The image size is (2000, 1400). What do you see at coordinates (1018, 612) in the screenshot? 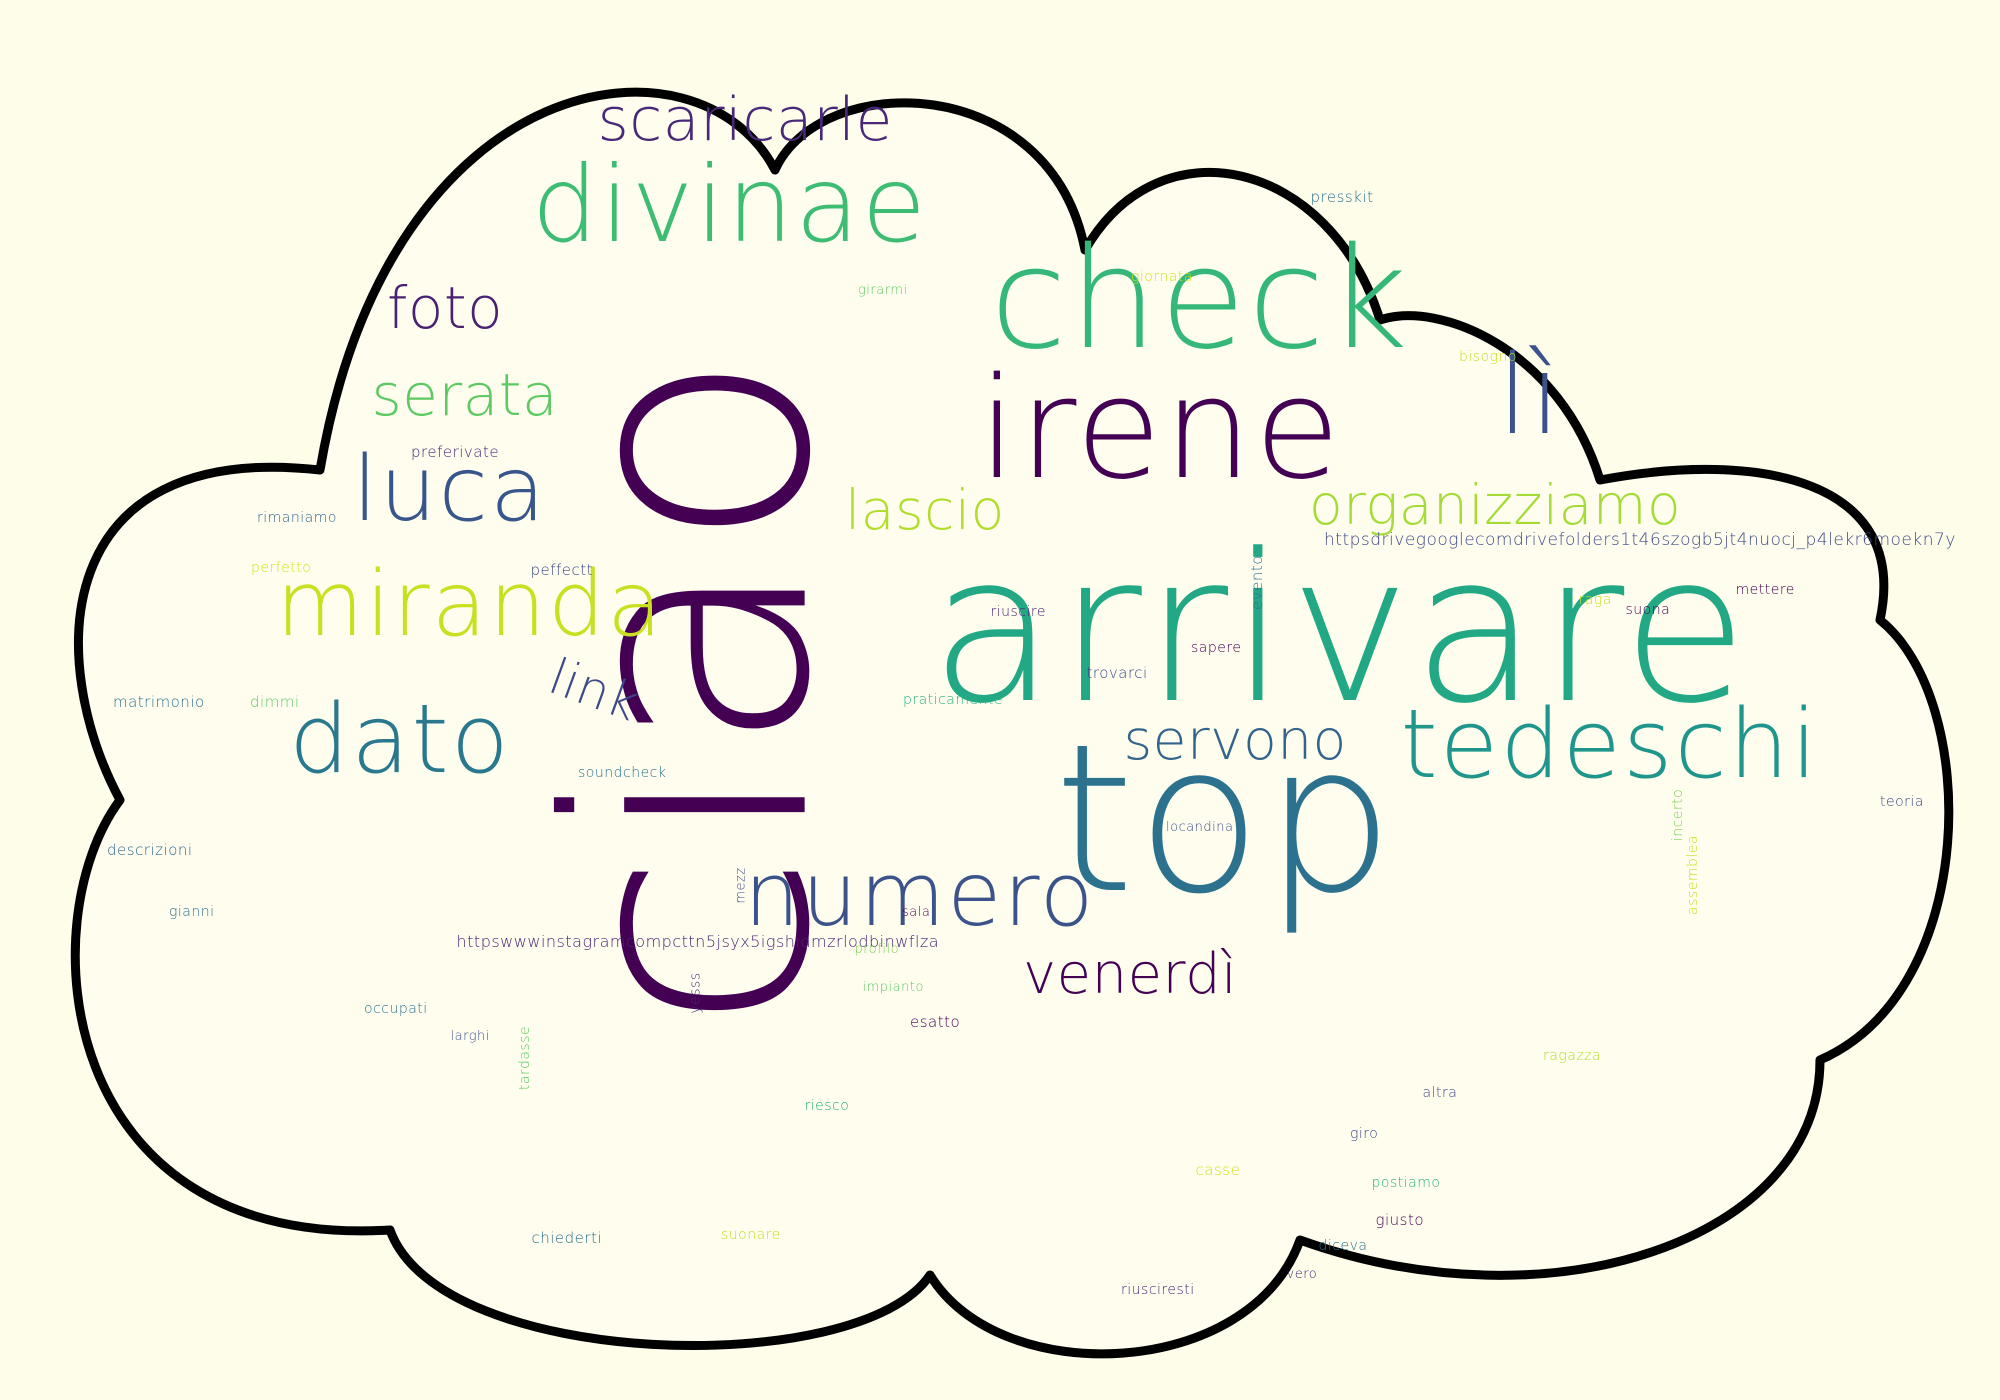
I see `word-riuscire: riuscire` at bounding box center [1018, 612].